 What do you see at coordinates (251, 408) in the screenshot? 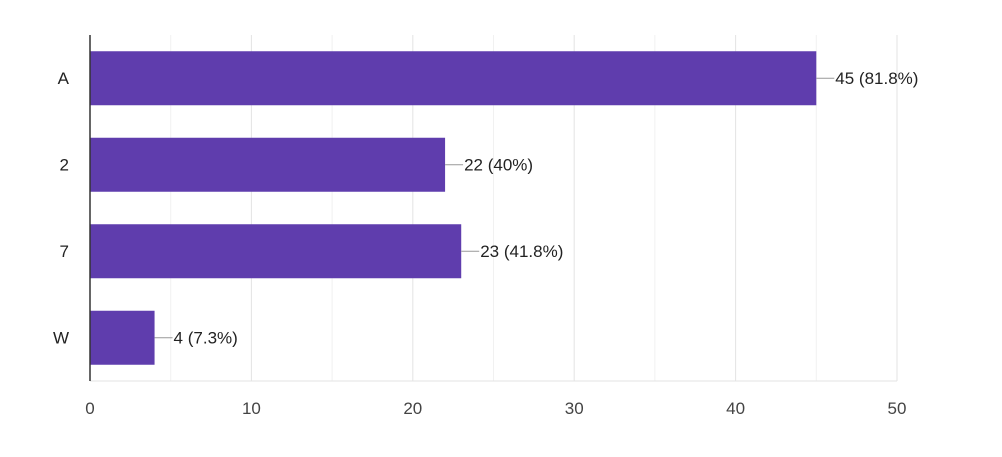
I see `x-tick-label: 10` at bounding box center [251, 408].